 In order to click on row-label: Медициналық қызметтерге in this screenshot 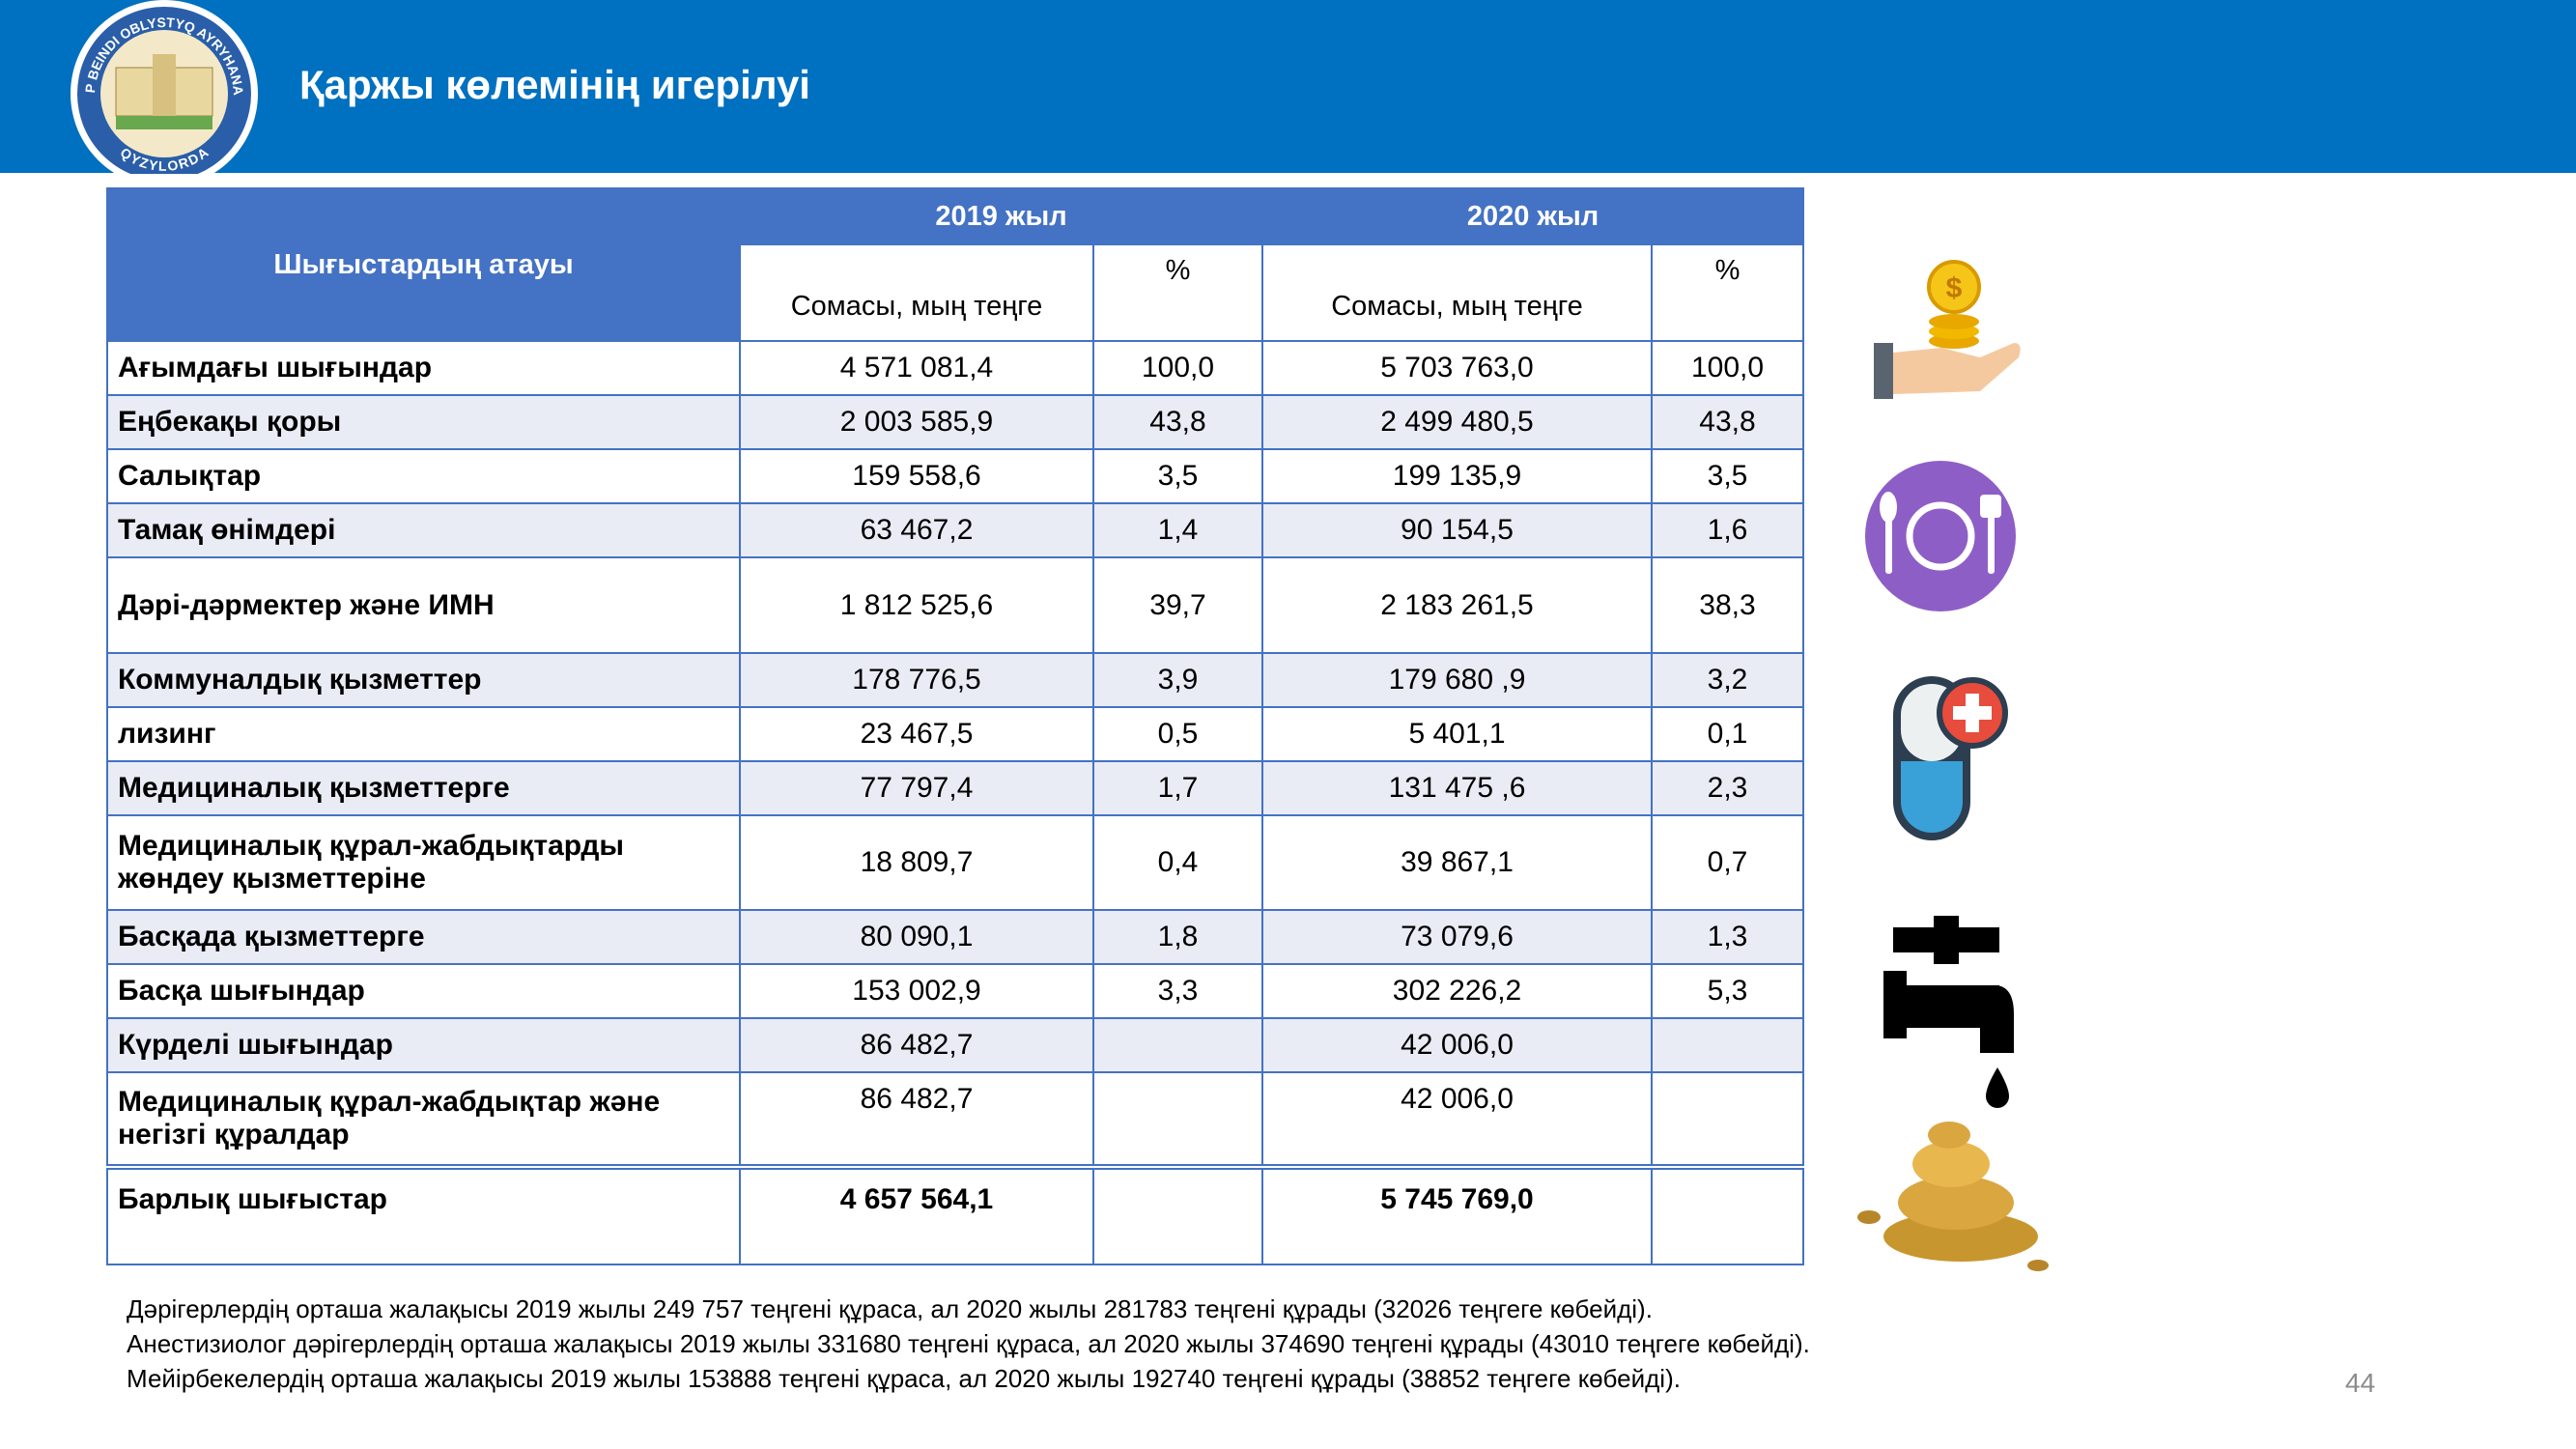, I will do `click(423, 788)`.